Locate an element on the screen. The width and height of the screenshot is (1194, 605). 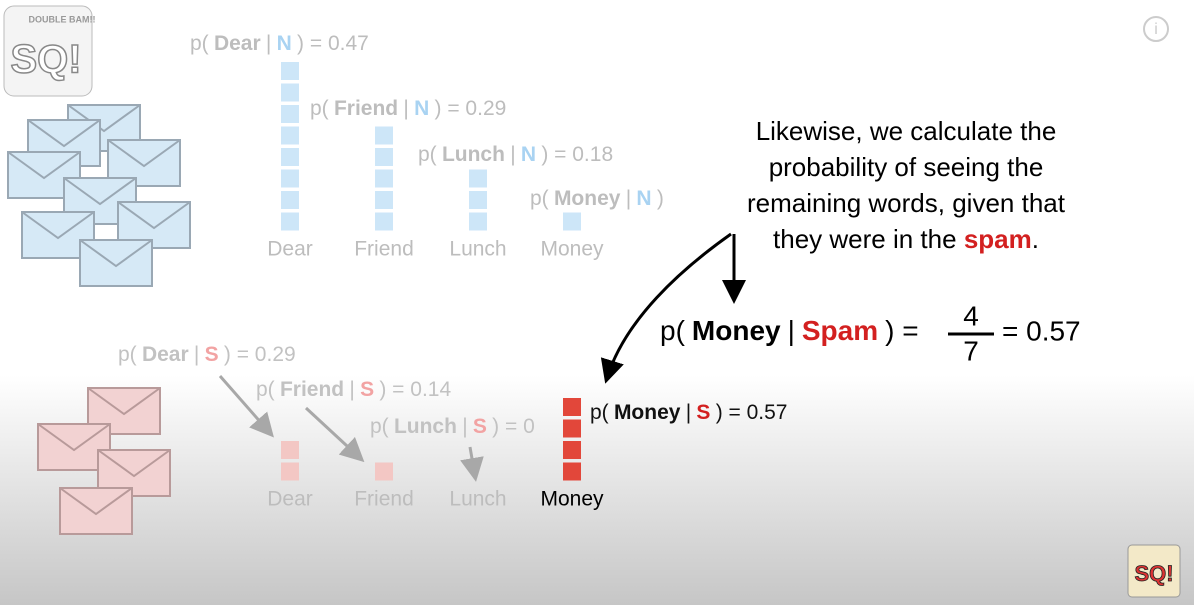
equation-part: Spam is located at coordinates (840, 330).